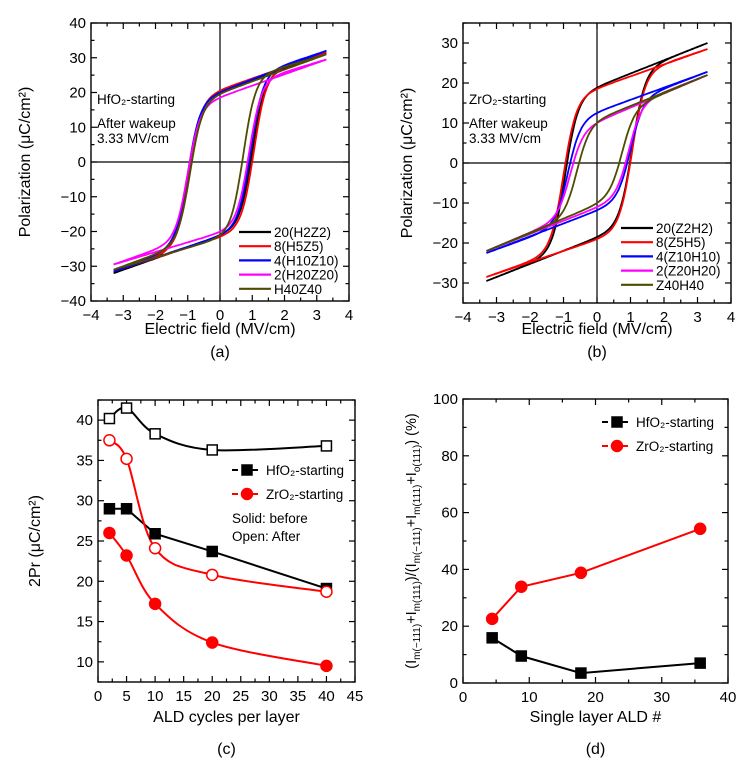 The image size is (749, 784). I want to click on annotation-material: HfO₂-starting, so click(136, 99).